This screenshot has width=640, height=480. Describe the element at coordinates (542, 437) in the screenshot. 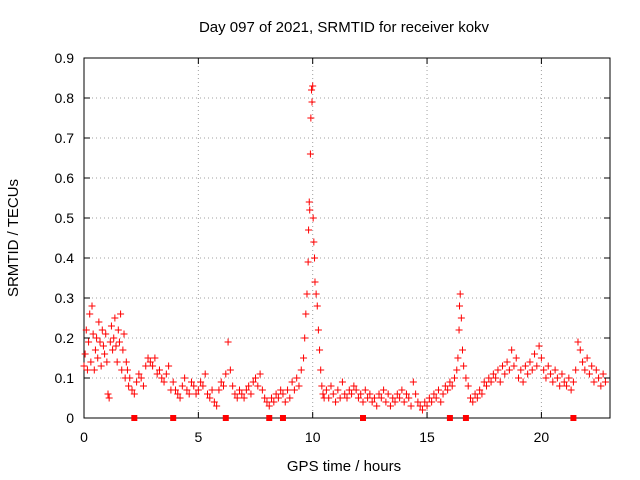

I see `x-tick-label: 20` at that location.